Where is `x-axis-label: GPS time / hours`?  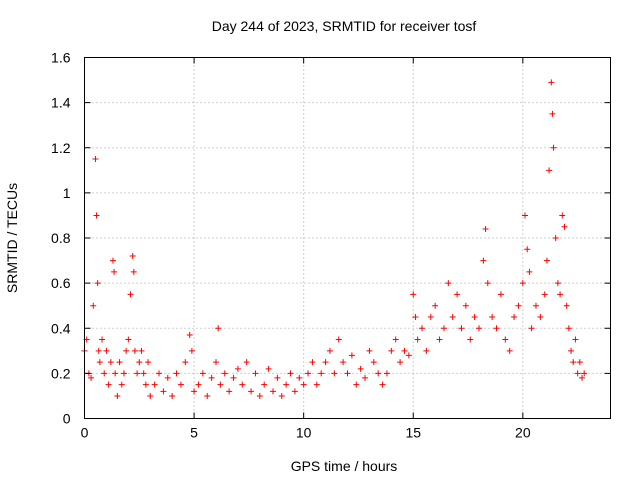
x-axis-label: GPS time / hours is located at coordinates (344, 466).